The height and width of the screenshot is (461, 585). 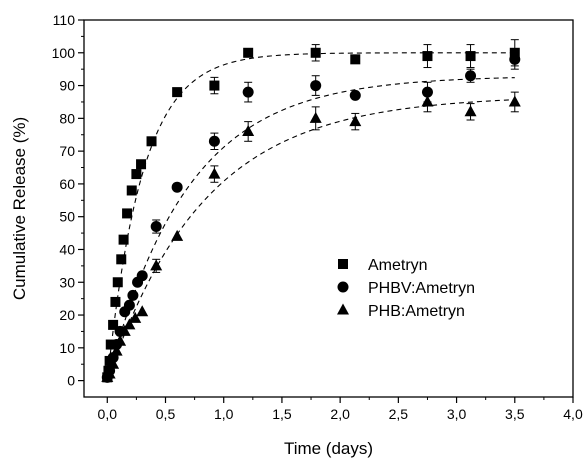 I want to click on x-tick-label: 2,5, so click(x=399, y=414).